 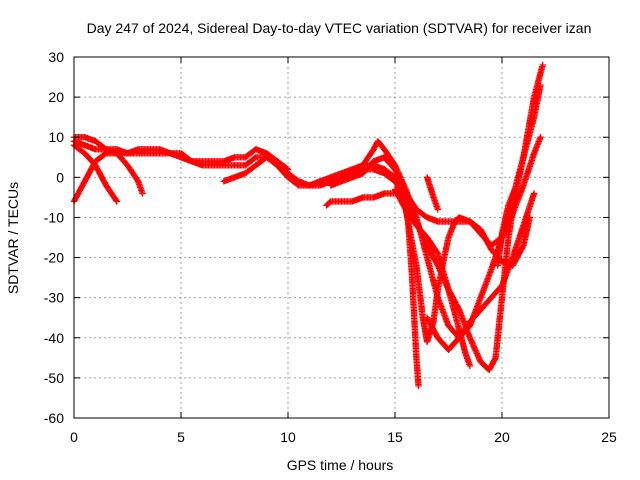 I want to click on x-tick-label: 20, so click(x=502, y=437).